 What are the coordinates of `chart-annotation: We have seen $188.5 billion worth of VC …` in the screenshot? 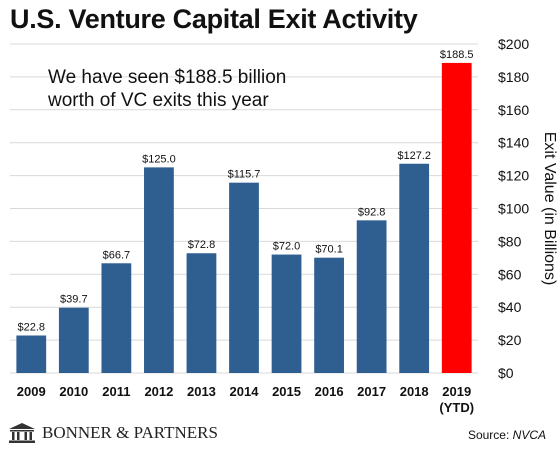 It's located at (167, 89).